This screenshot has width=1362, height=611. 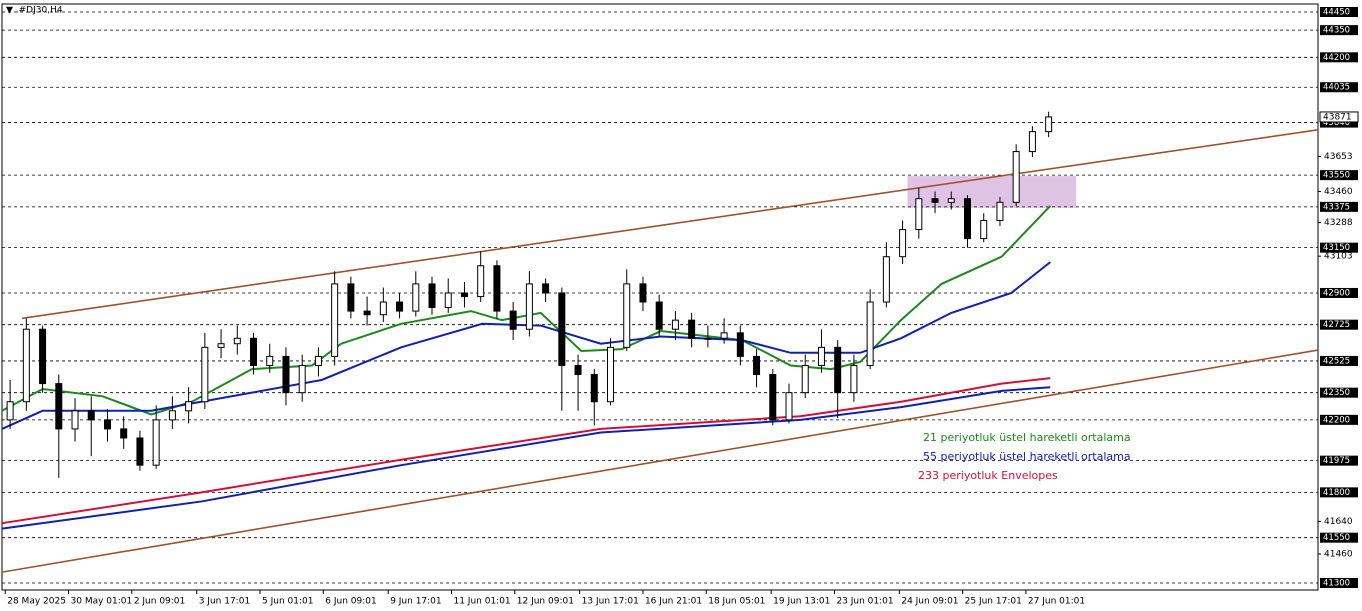 I want to click on level-label: 42525, so click(x=1336, y=361).